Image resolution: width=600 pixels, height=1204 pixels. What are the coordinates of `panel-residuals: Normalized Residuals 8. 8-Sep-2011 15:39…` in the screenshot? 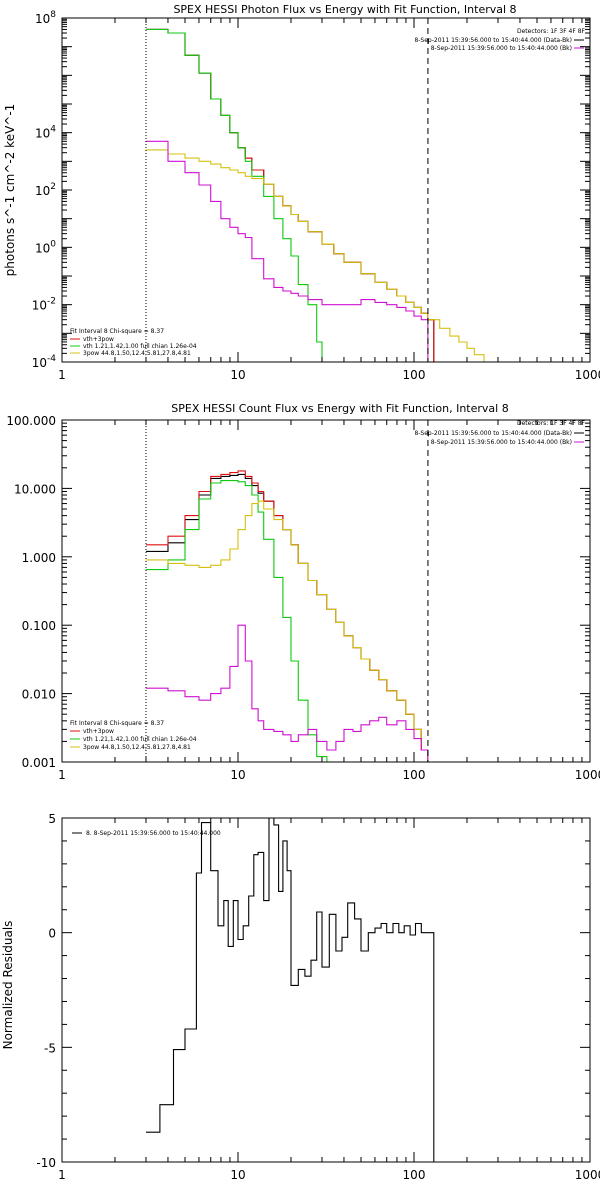 It's located at (111, 939).